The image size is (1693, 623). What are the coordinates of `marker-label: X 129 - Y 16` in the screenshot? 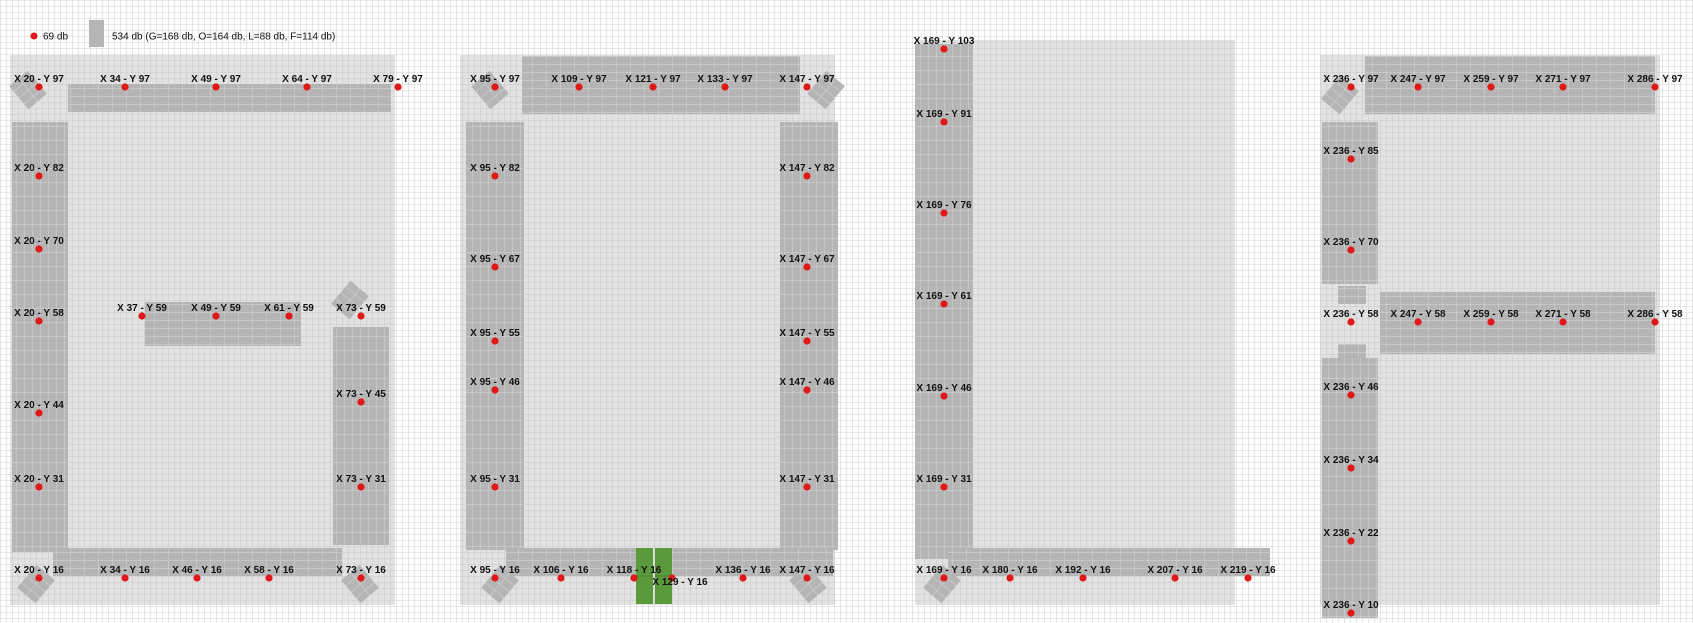 It's located at (680, 582).